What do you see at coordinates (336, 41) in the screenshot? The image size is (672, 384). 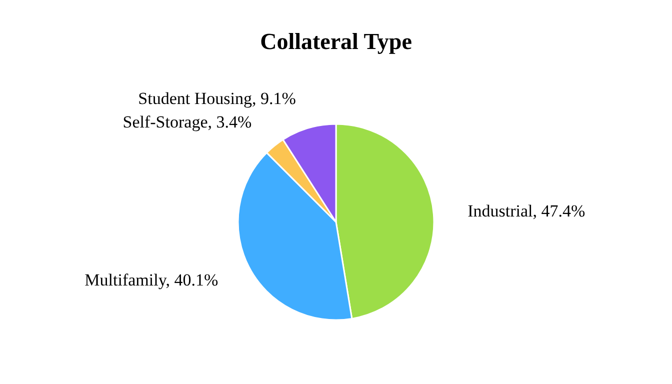 I see `chart-title: Collateral Type` at bounding box center [336, 41].